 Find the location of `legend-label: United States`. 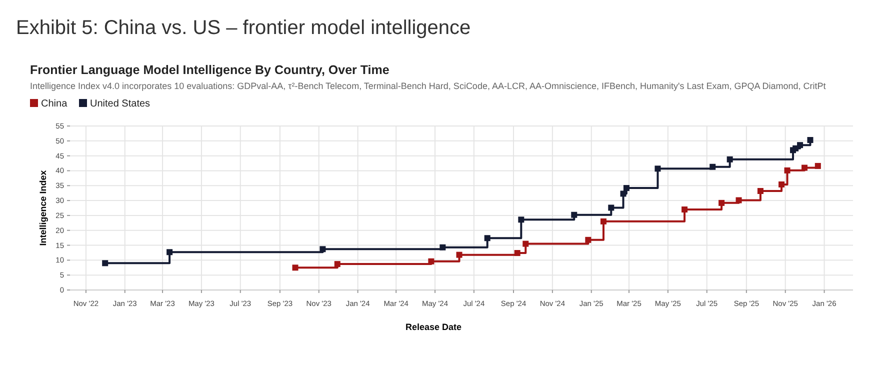

legend-label: United States is located at coordinates (120, 104).